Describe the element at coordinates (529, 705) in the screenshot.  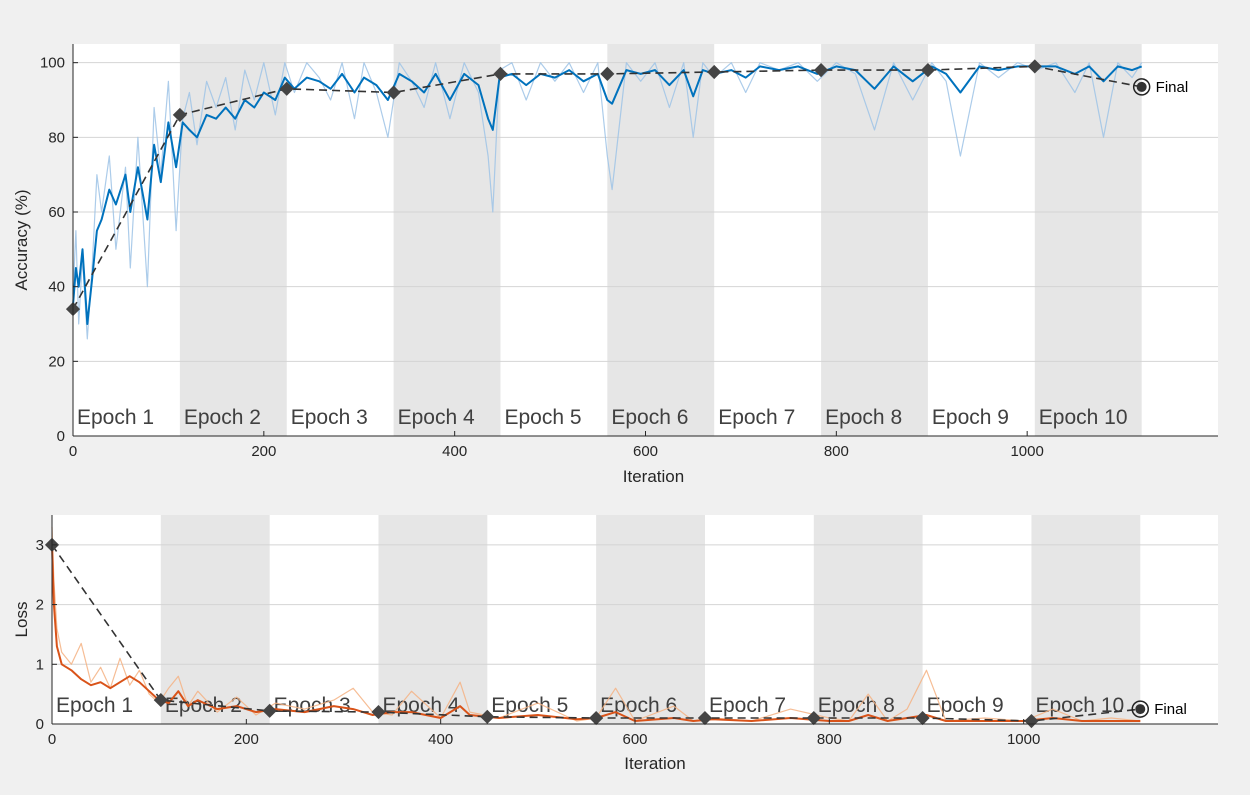
I see `loss-epoch-label: Epoch 5` at that location.